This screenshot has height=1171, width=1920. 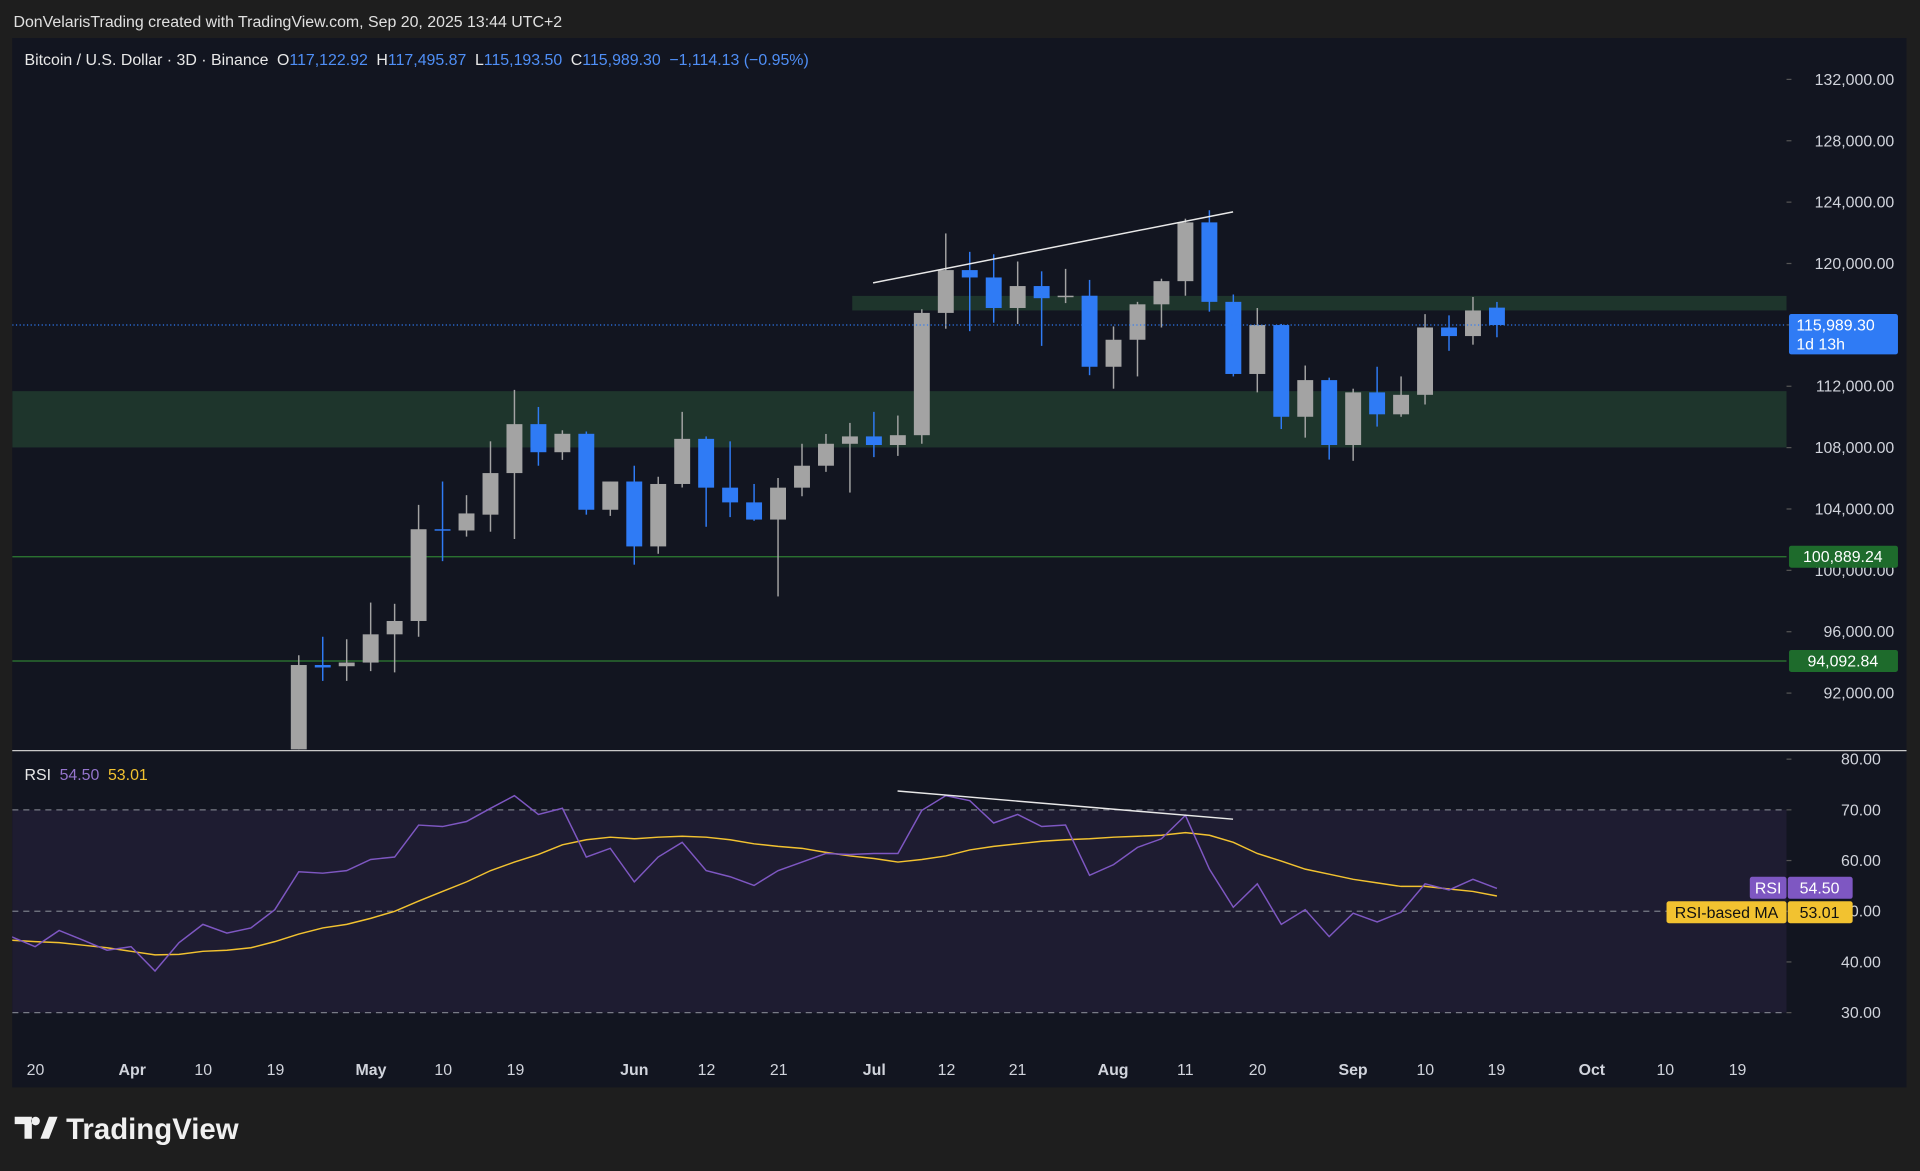 I want to click on level-label: 94,092.84, so click(x=1842, y=661).